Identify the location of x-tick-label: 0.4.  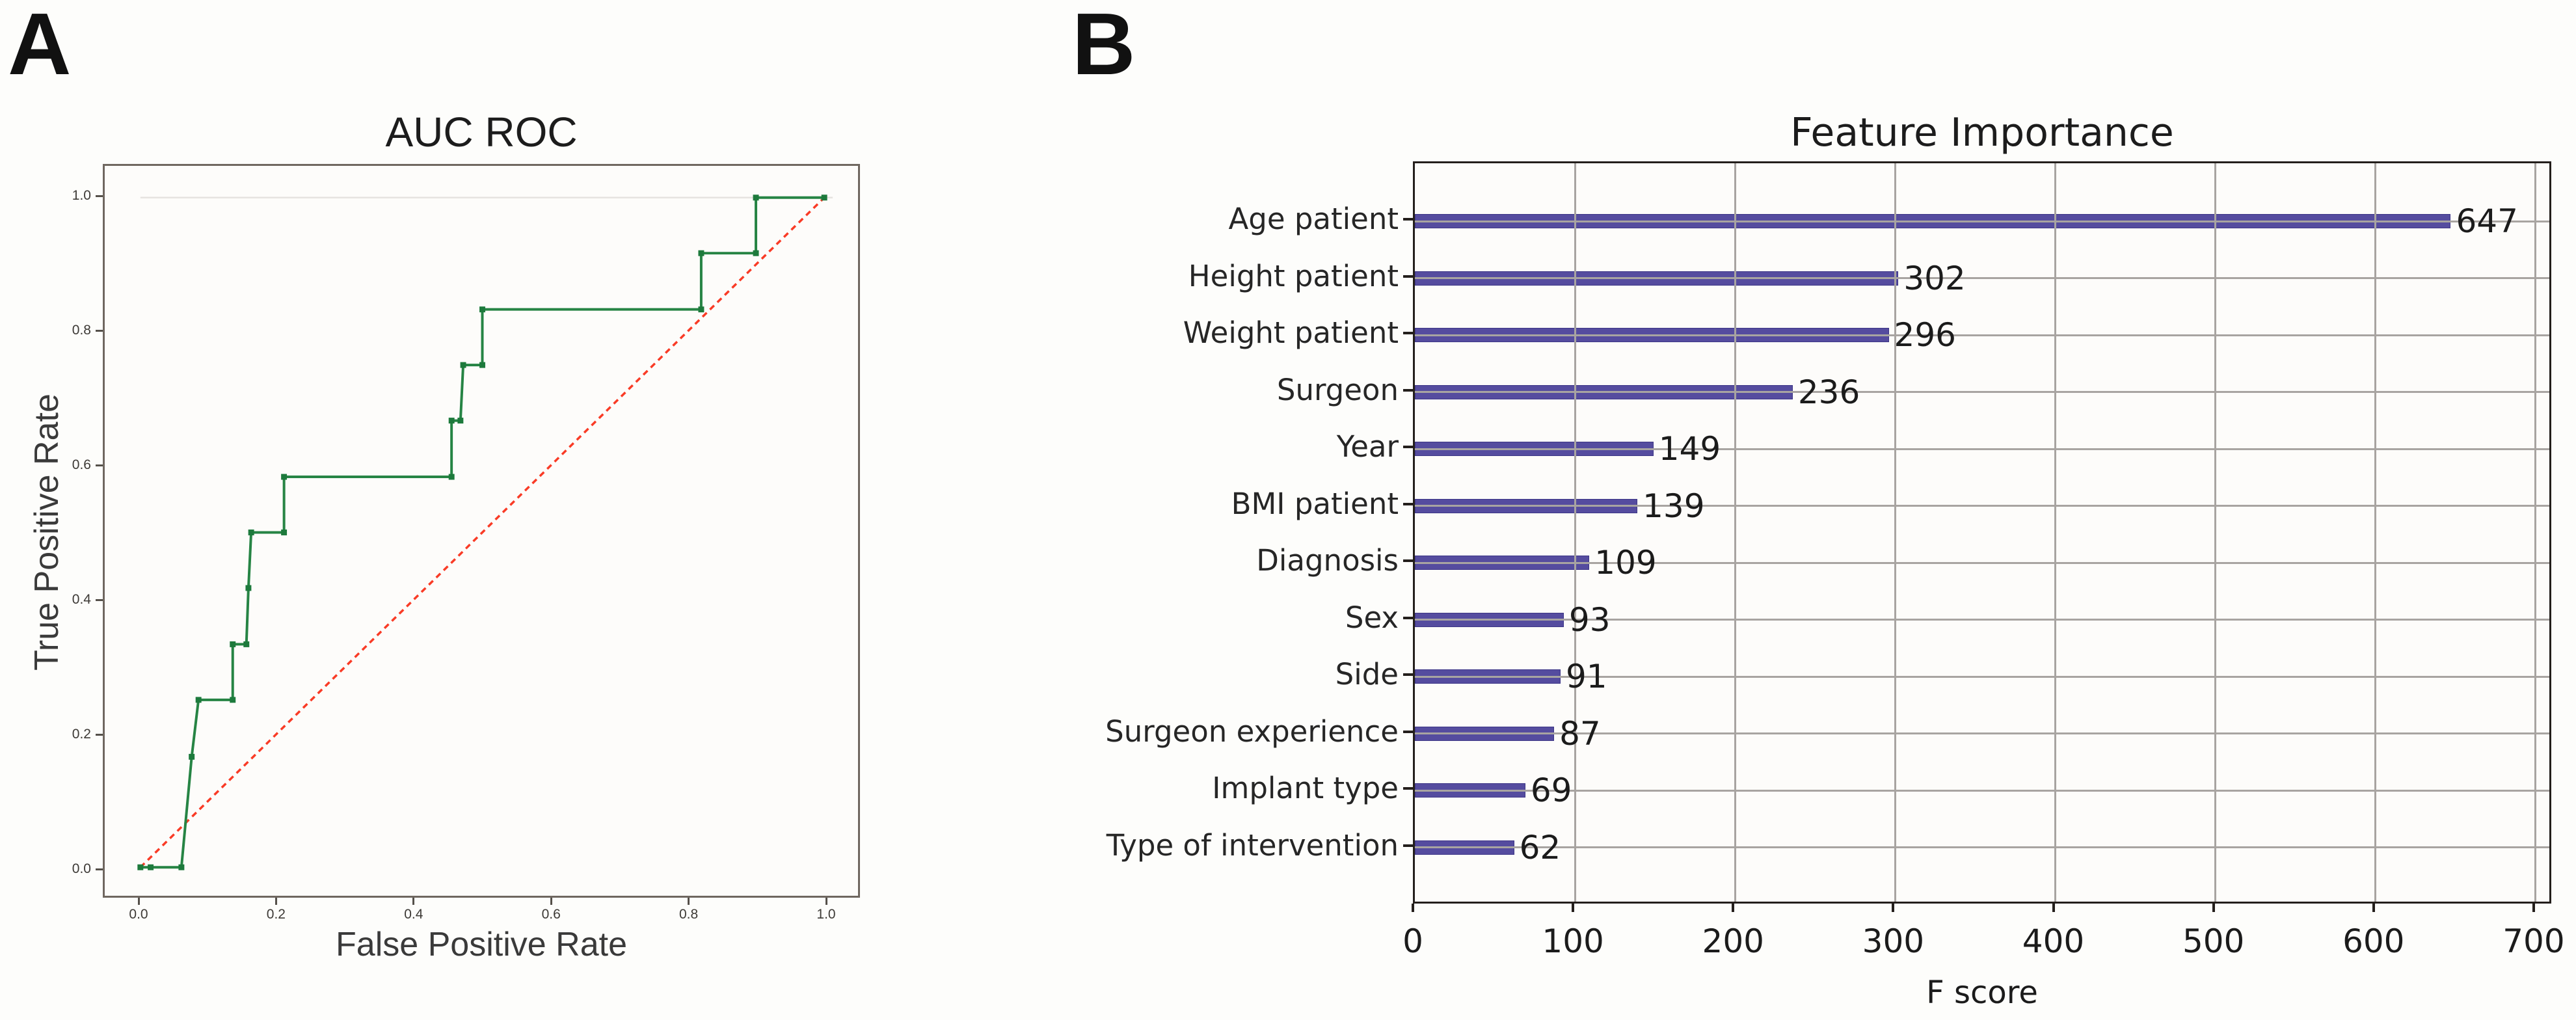
(413, 915).